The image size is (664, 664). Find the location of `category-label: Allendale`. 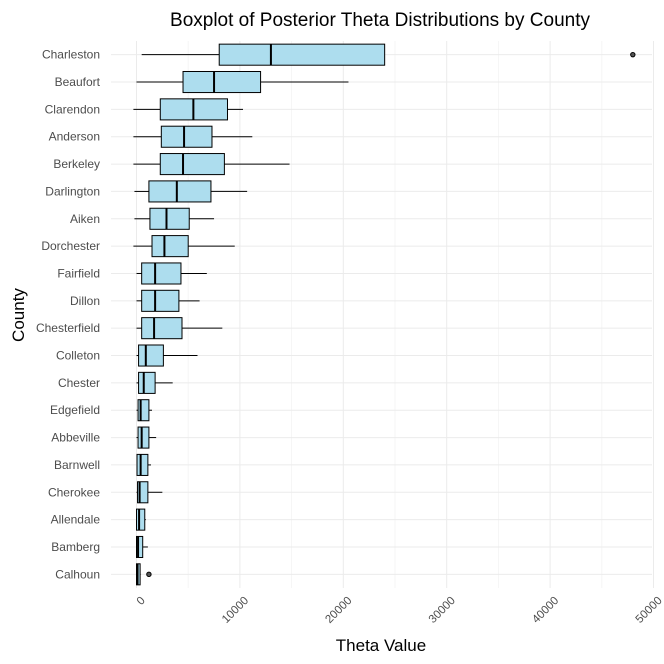

category-label: Allendale is located at coordinates (76, 520).